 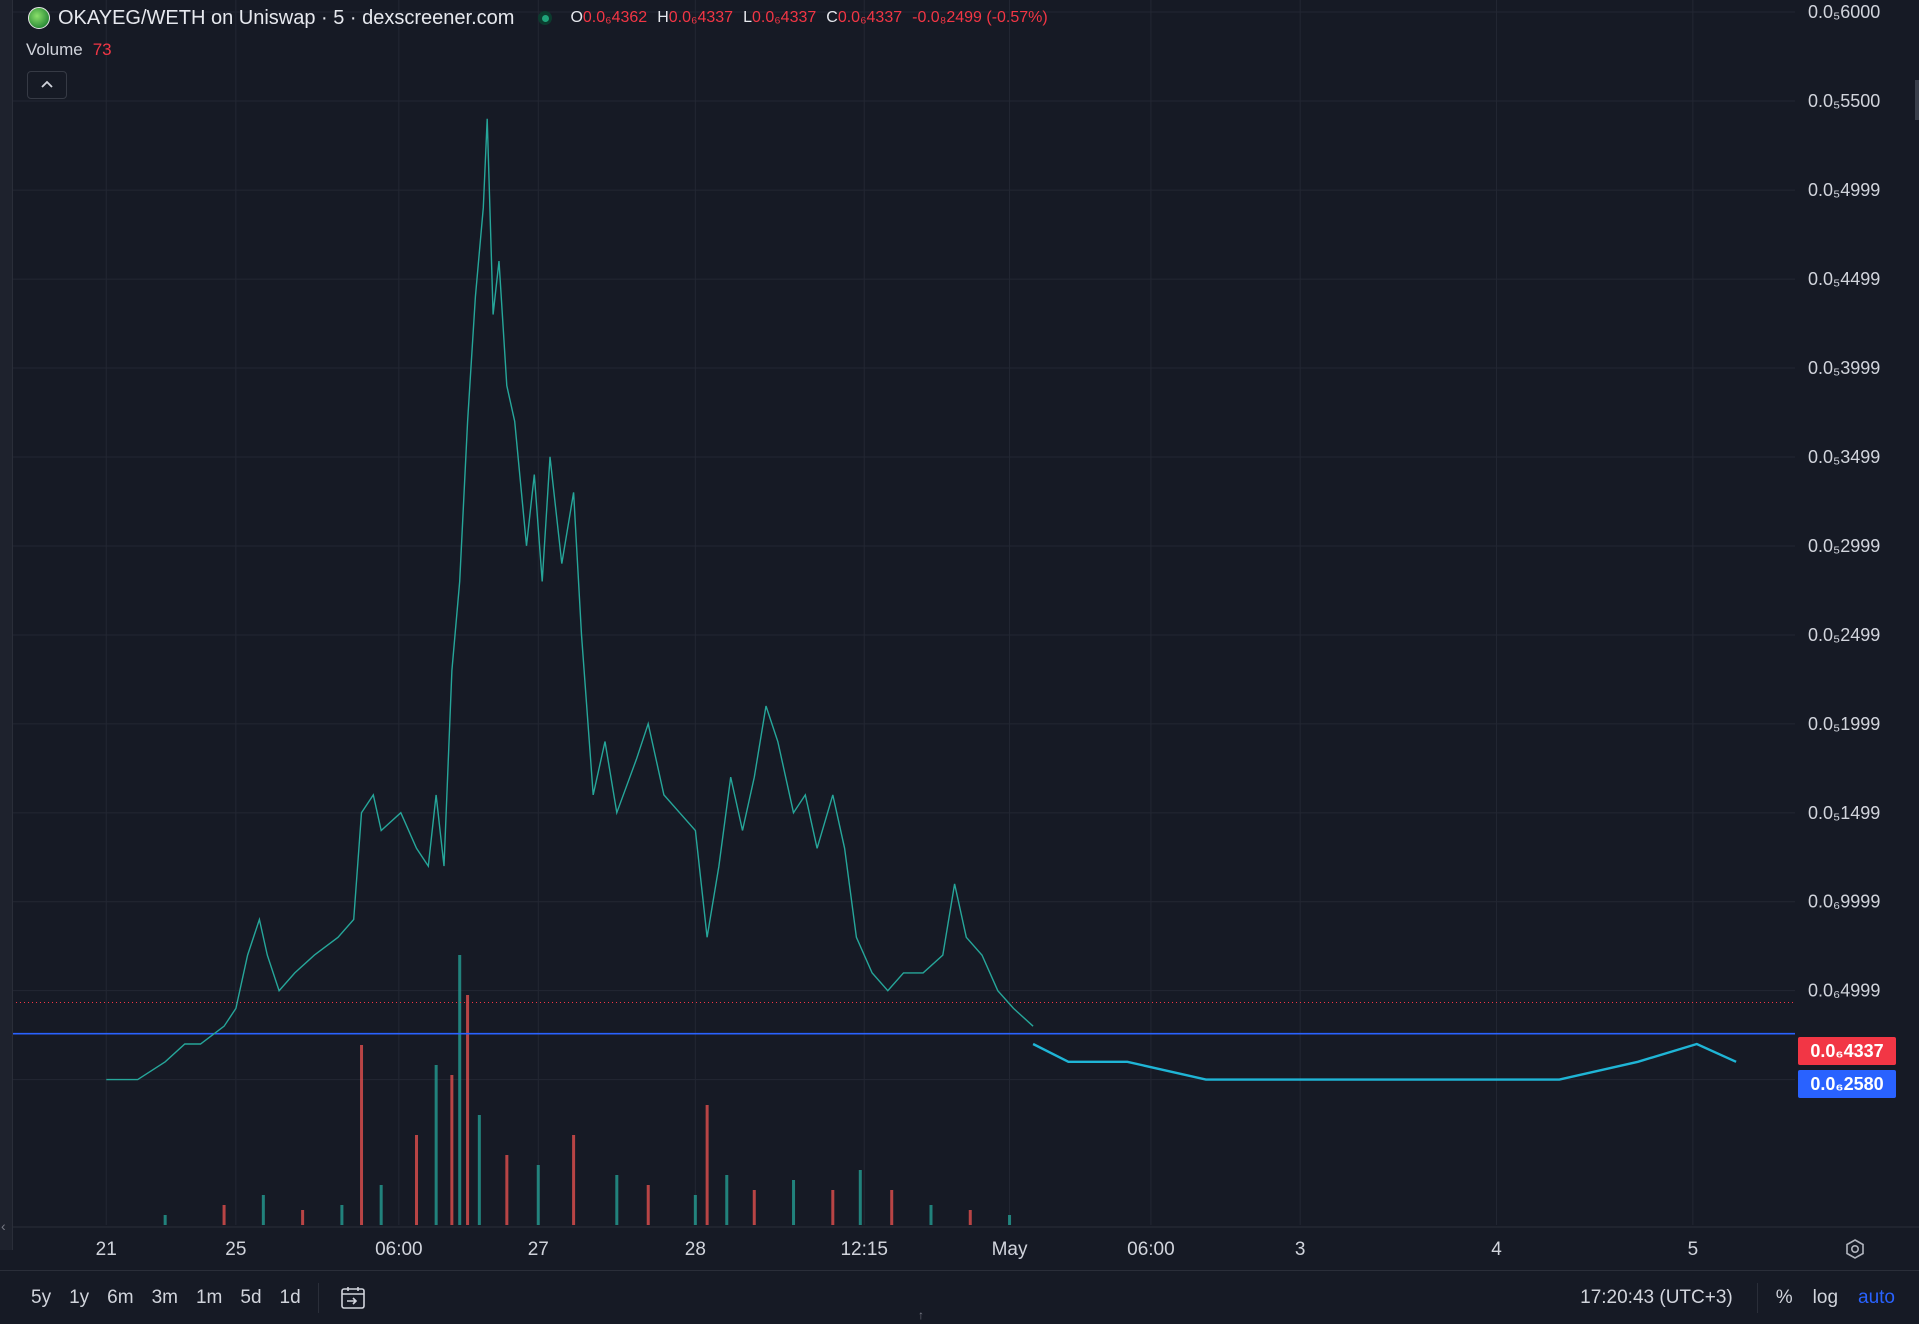 I want to click on chevron-up-icon, so click(x=47, y=84).